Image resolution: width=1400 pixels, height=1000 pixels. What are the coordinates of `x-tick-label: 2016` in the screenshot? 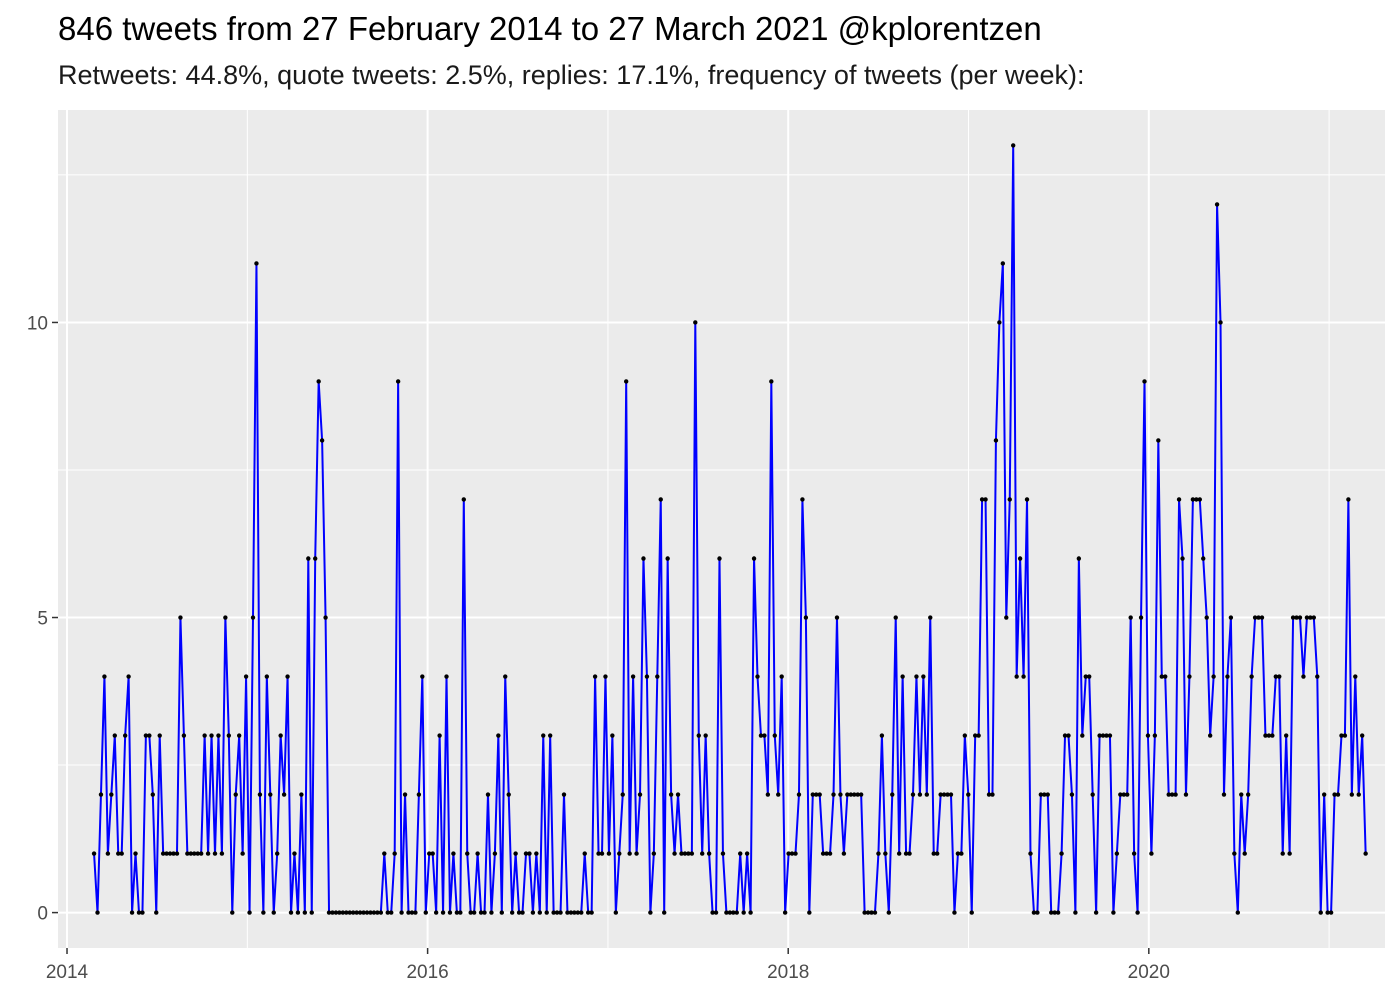 It's located at (427, 972).